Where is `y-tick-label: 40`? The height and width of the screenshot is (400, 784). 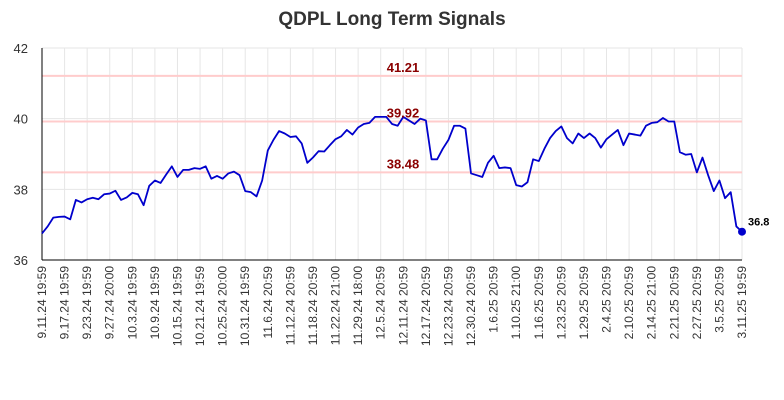 y-tick-label: 40 is located at coordinates (21, 119).